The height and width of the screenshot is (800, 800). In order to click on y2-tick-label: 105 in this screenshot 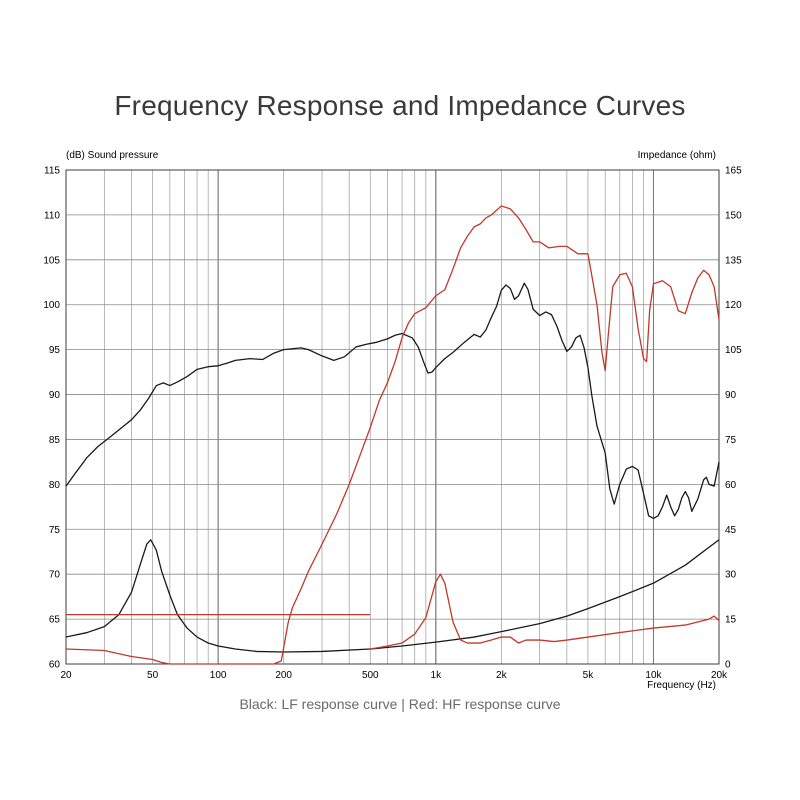, I will do `click(733, 350)`.